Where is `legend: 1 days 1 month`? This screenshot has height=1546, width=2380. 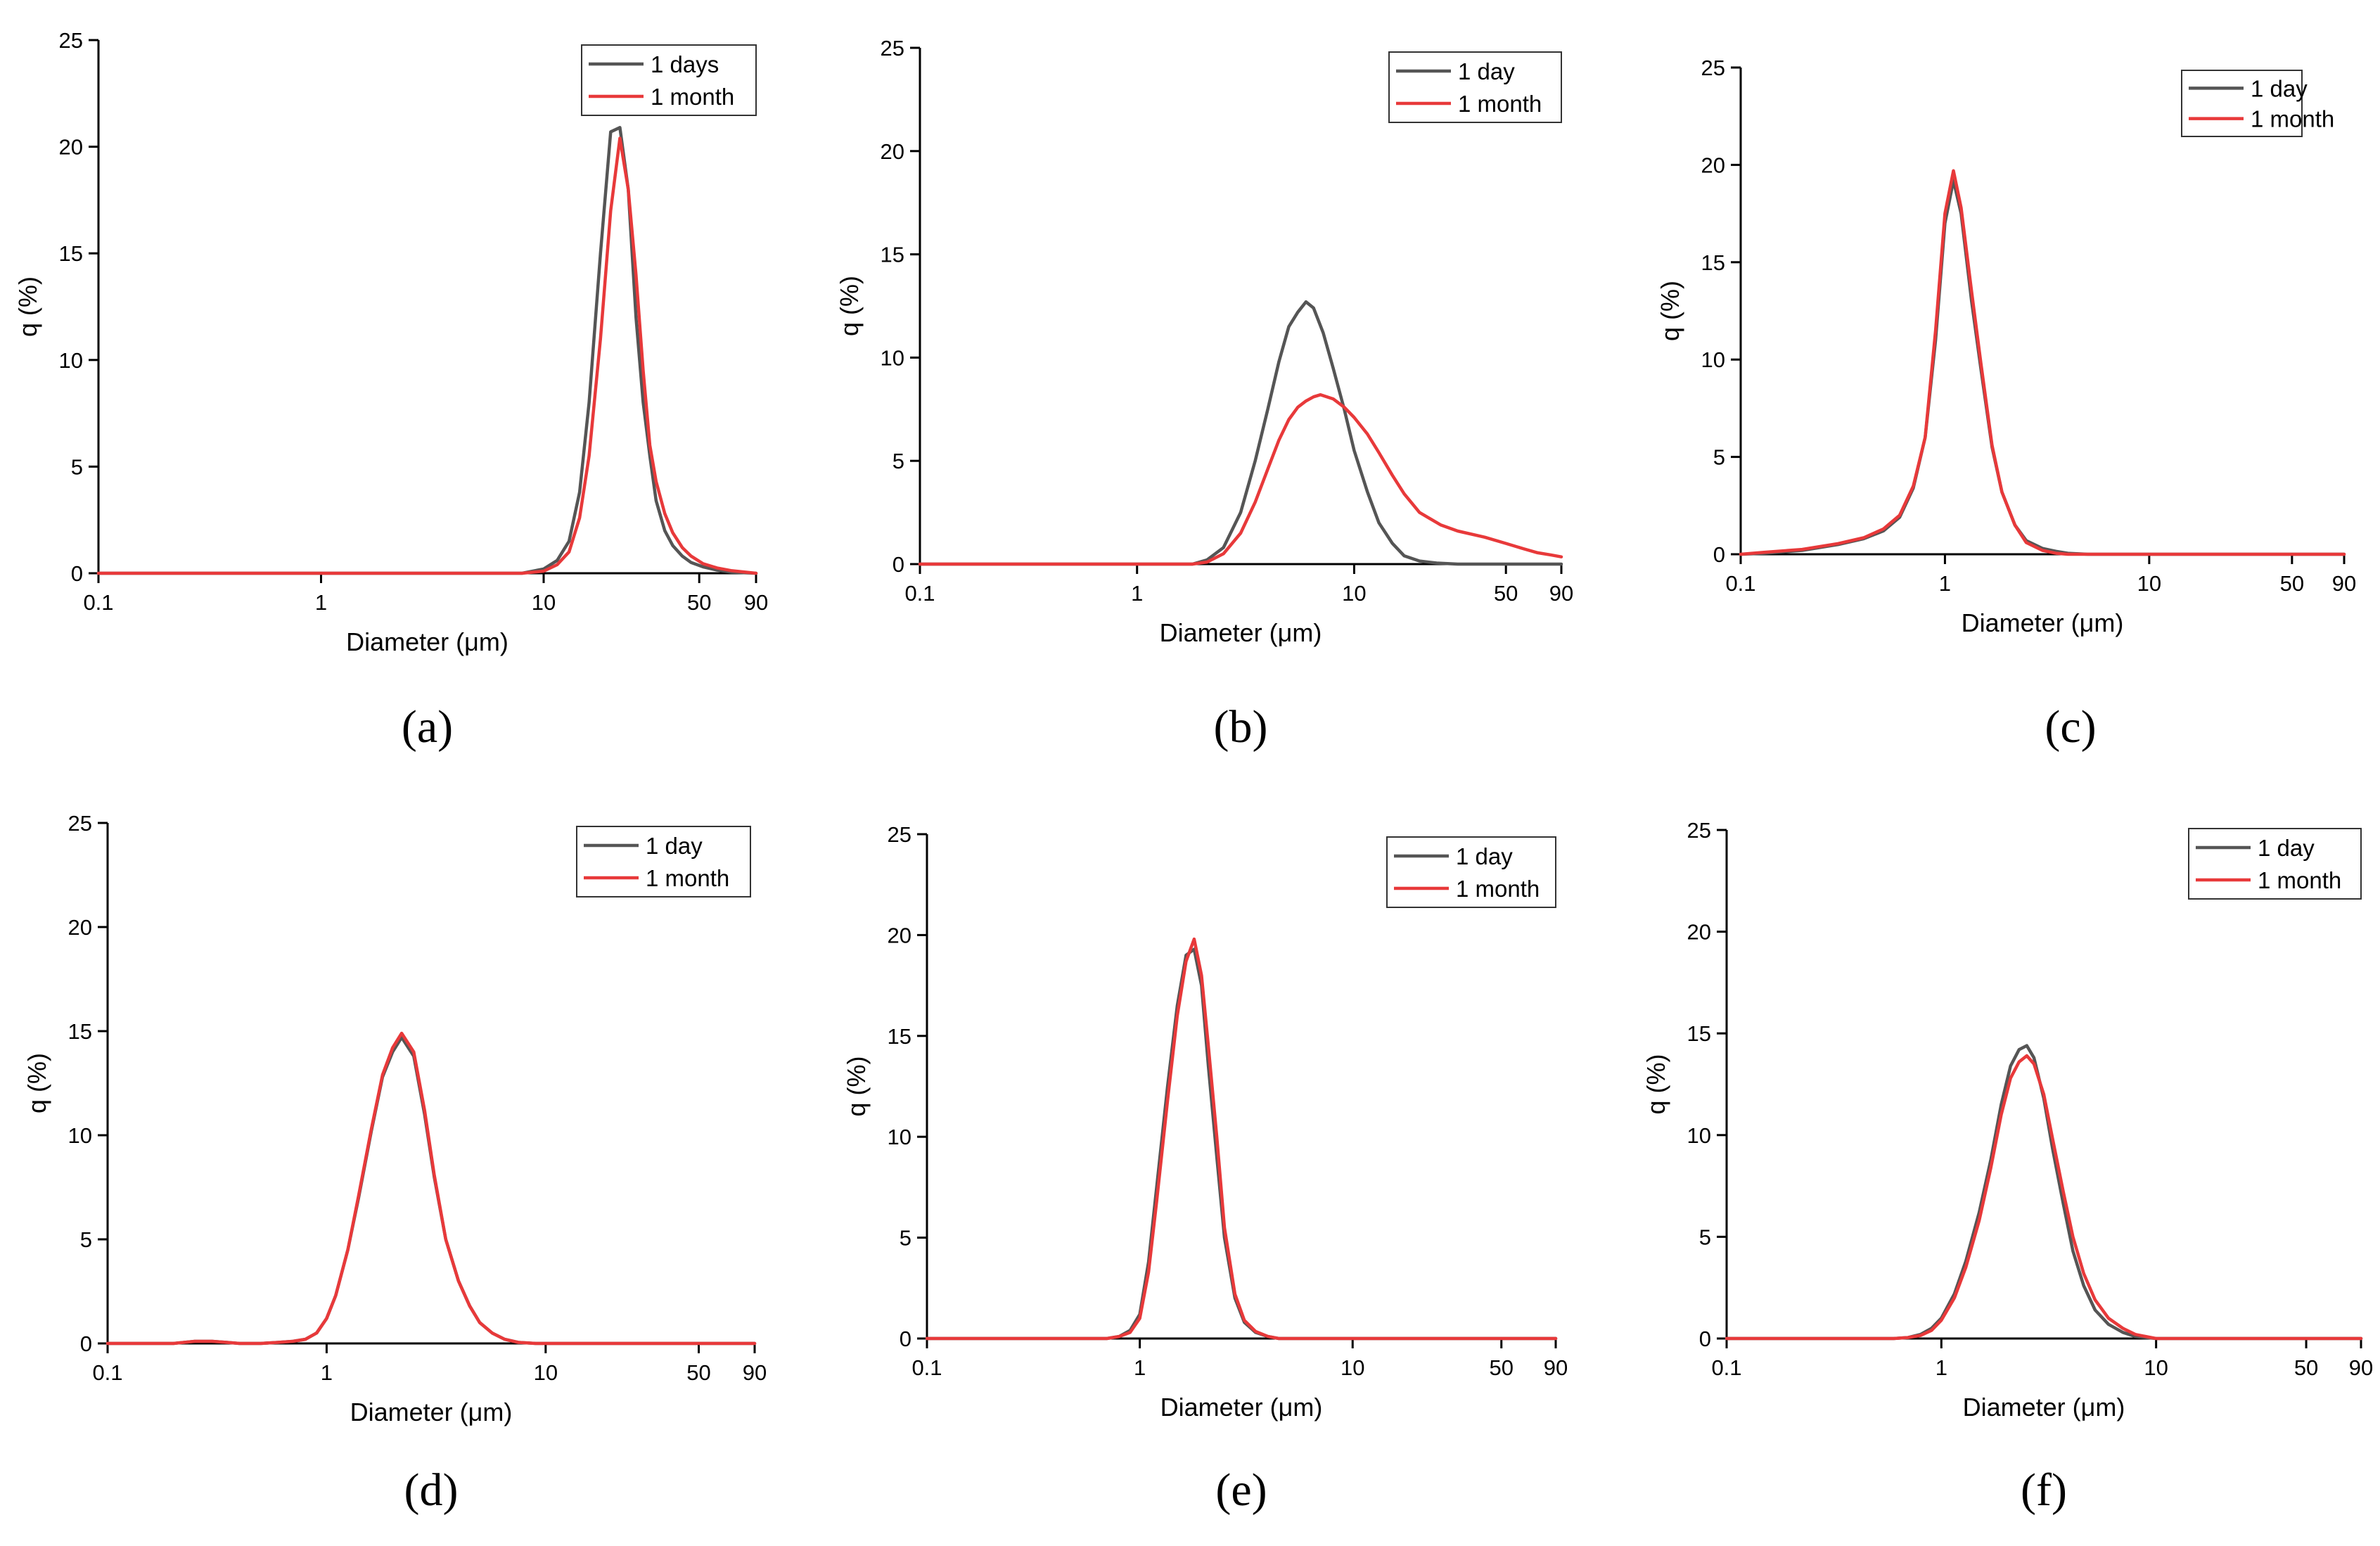
legend: 1 days 1 month is located at coordinates (669, 80).